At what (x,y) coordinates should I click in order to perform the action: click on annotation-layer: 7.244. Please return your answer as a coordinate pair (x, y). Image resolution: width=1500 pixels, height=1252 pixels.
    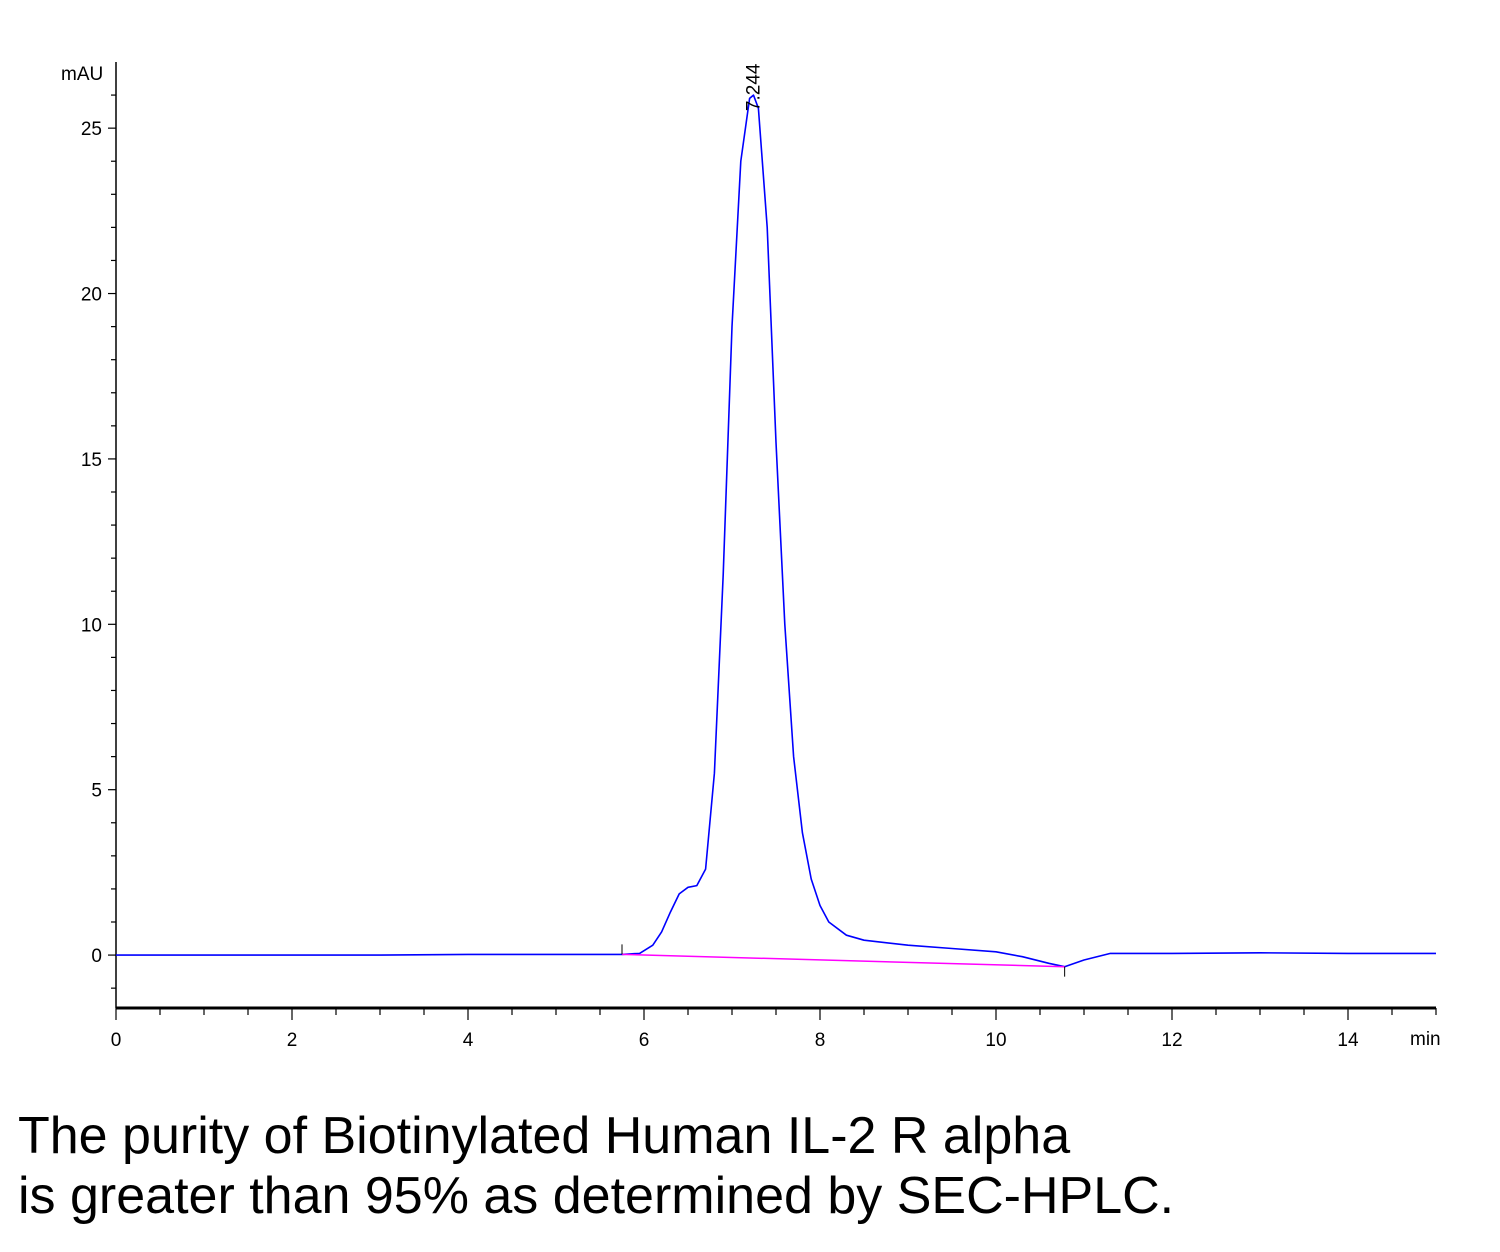
    Looking at the image, I should click on (753, 87).